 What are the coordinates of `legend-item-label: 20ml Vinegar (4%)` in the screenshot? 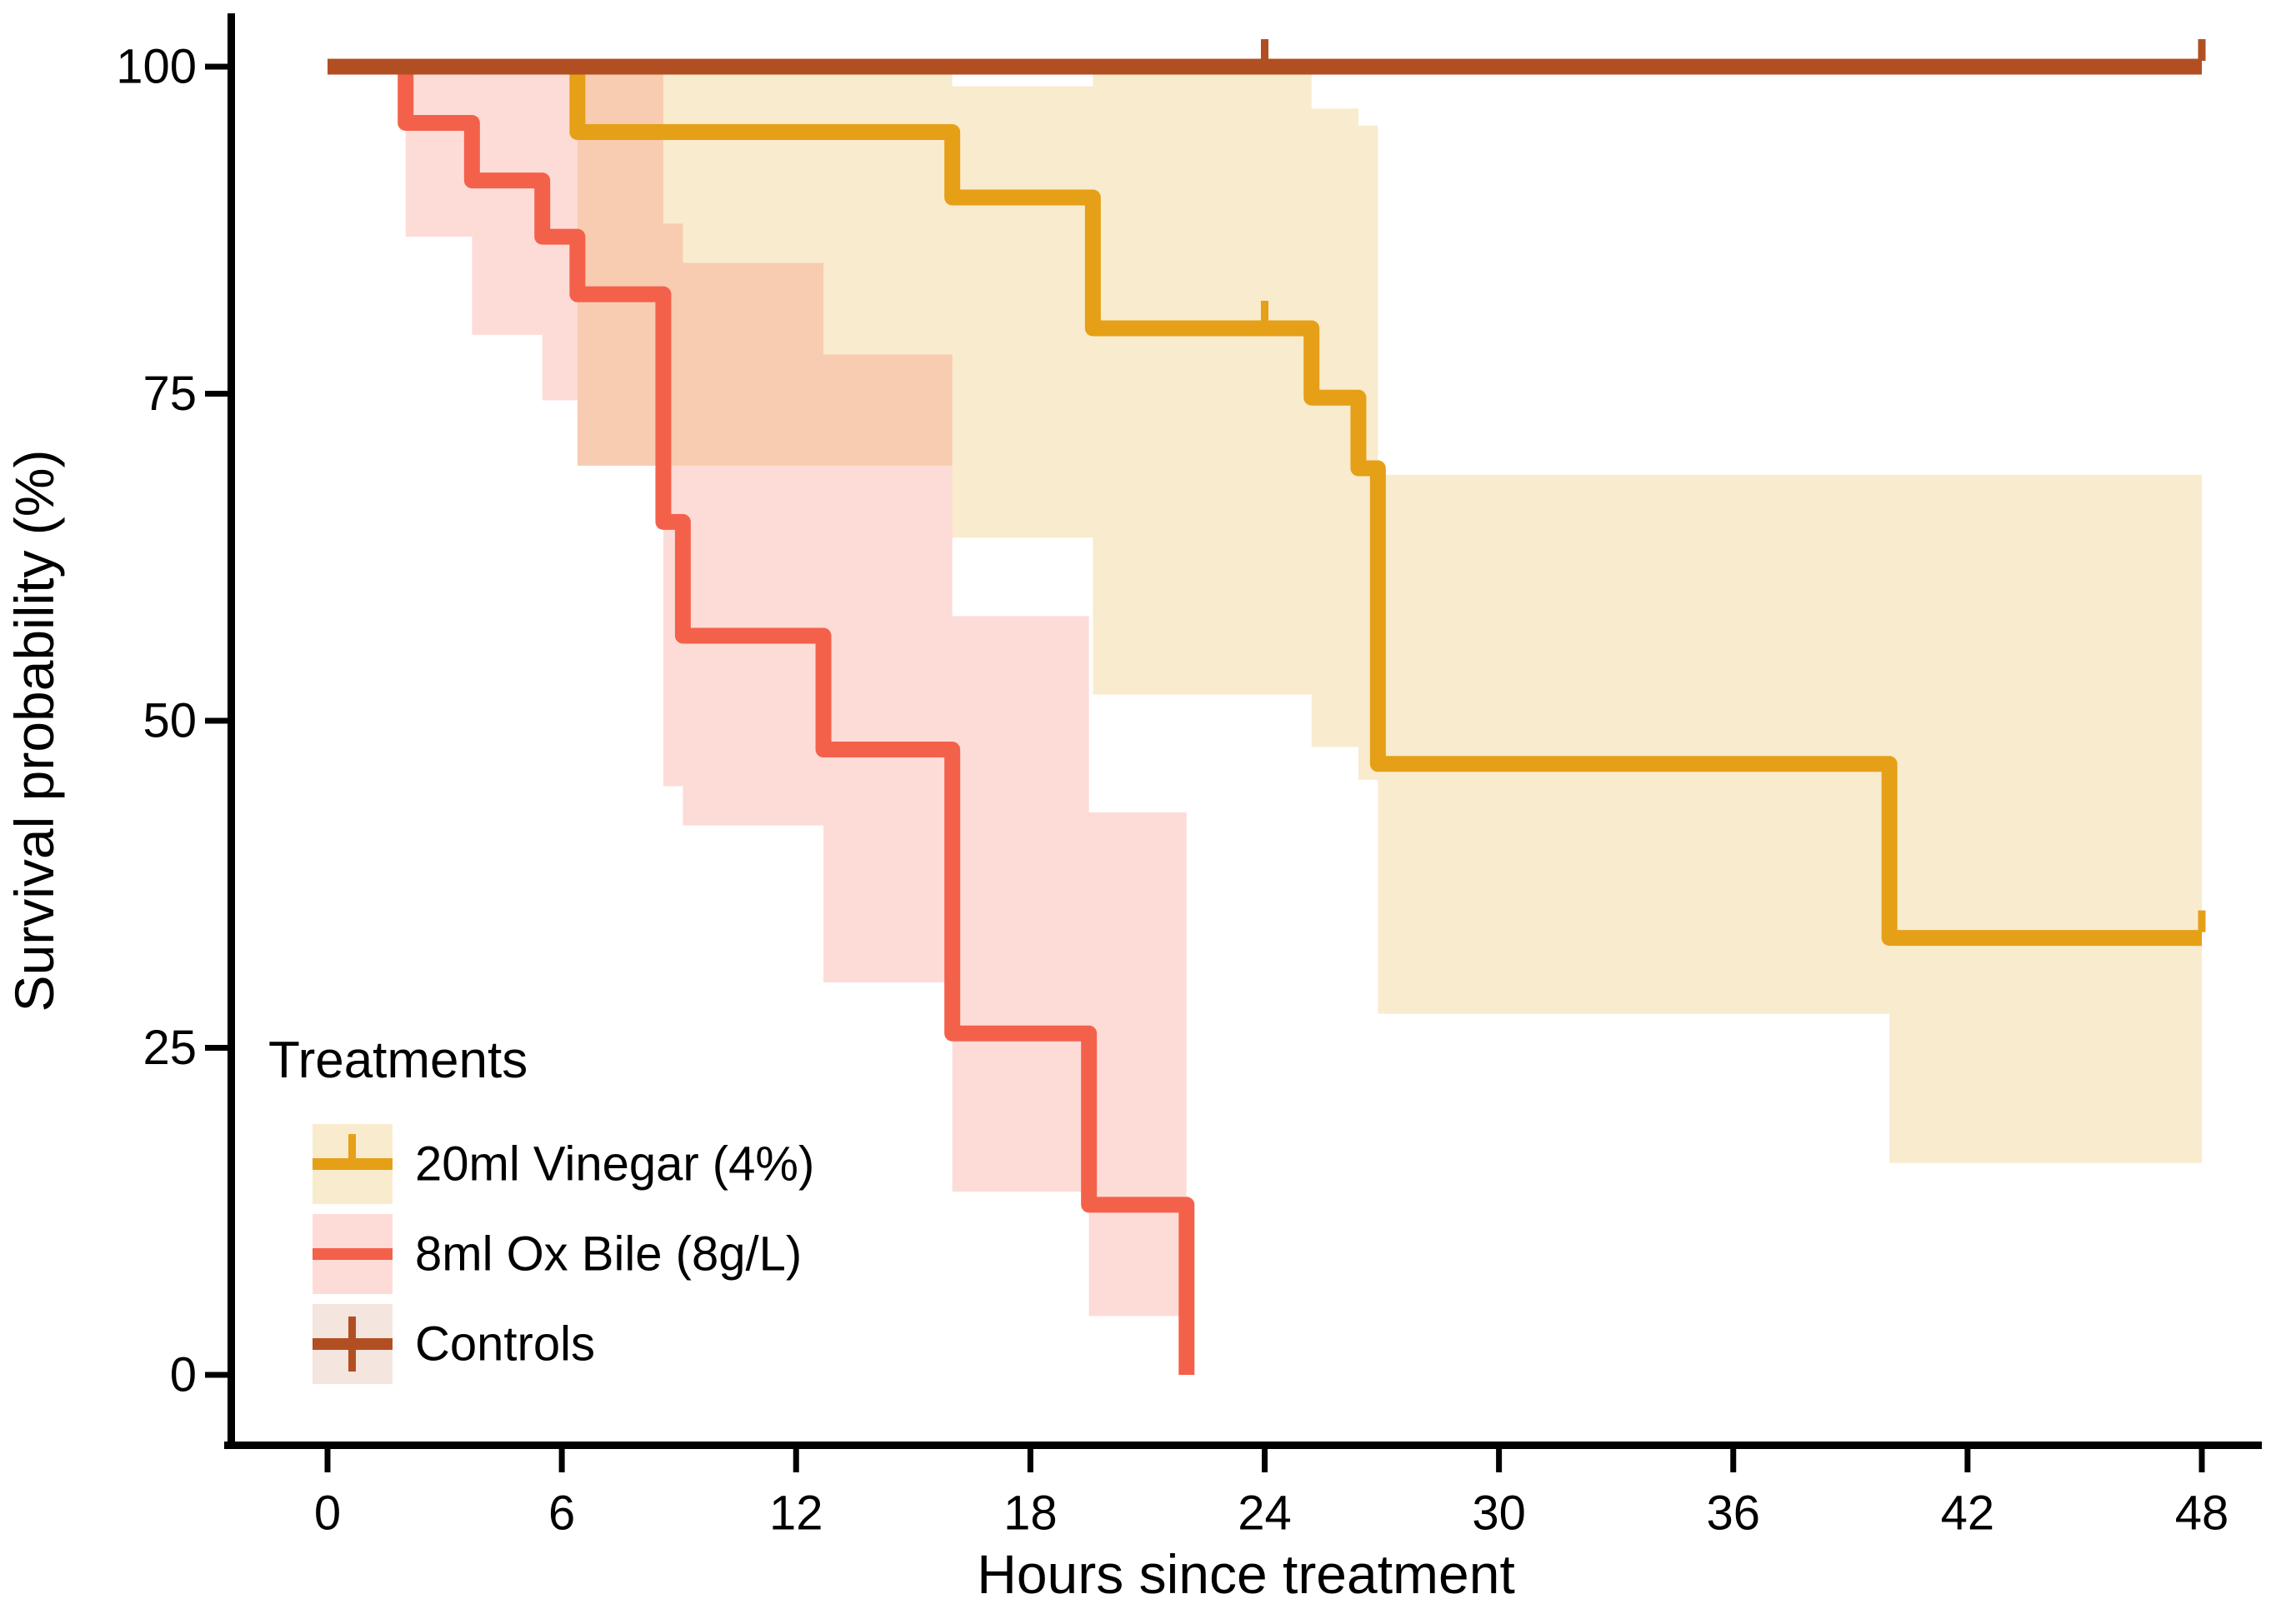 It's located at (614, 1164).